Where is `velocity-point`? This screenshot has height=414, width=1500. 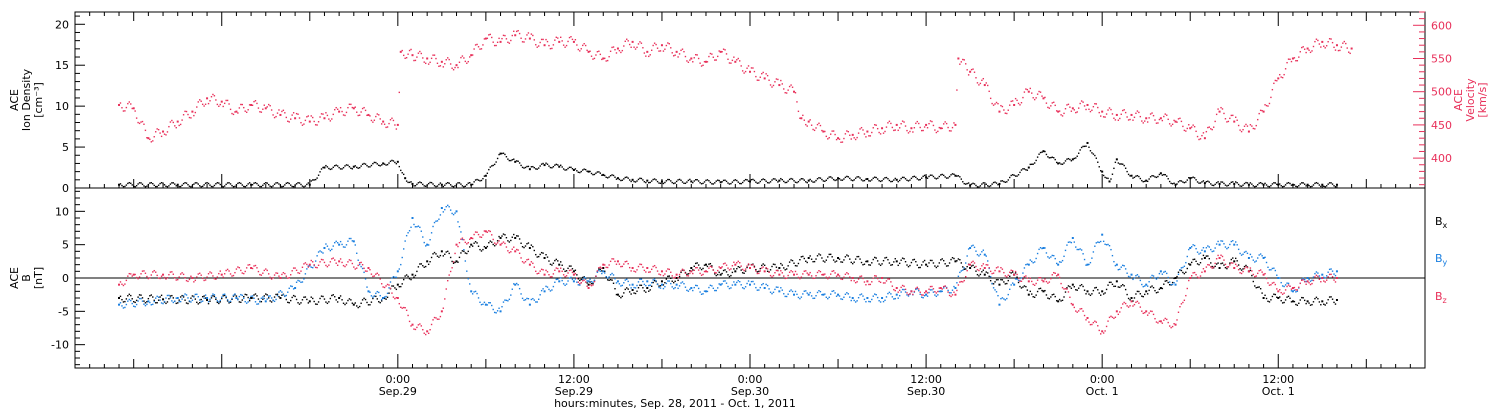 velocity-point is located at coordinates (207, 98).